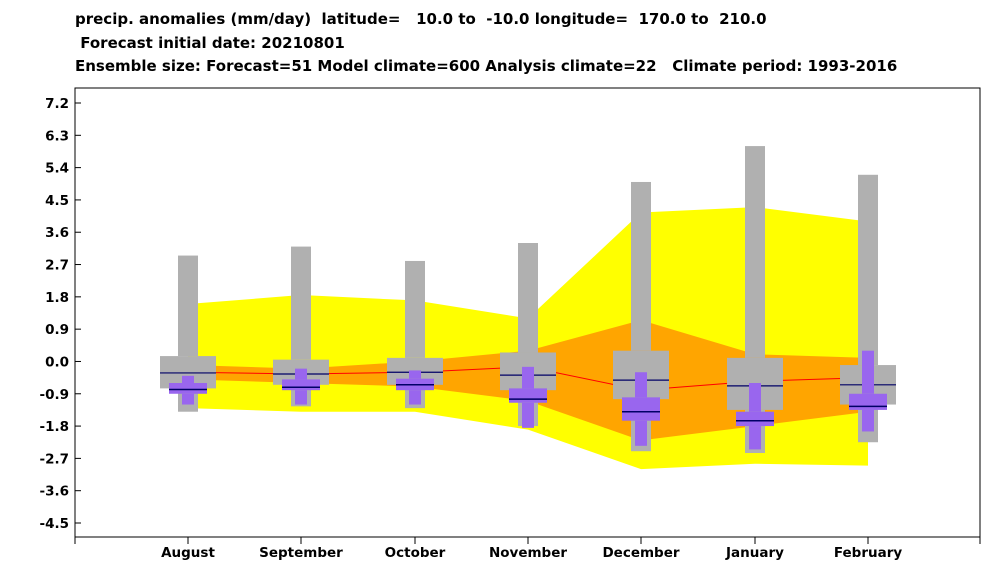 This screenshot has height=575, width=996. What do you see at coordinates (57, 233) in the screenshot?
I see `y-tick-label: 3.6` at bounding box center [57, 233].